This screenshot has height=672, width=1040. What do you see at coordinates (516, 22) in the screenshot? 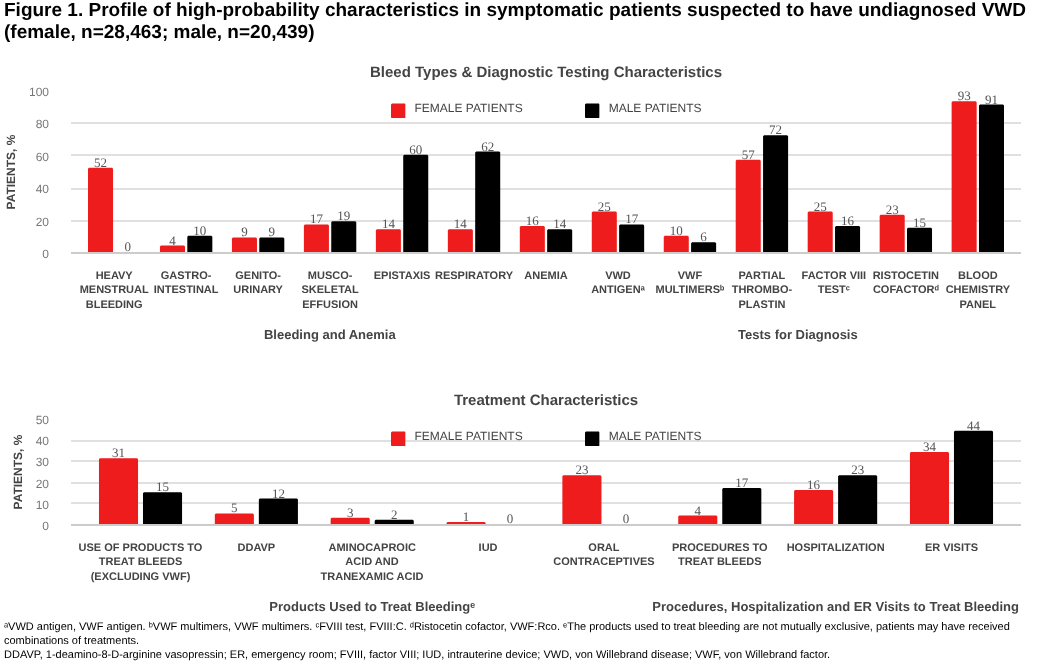
I see `caption: Figure 1. Profile of high-probability characteristics in symptomatic patients suspected to have undiagnosed VWD (female, n=28,463; male, n=20,439)` at bounding box center [516, 22].